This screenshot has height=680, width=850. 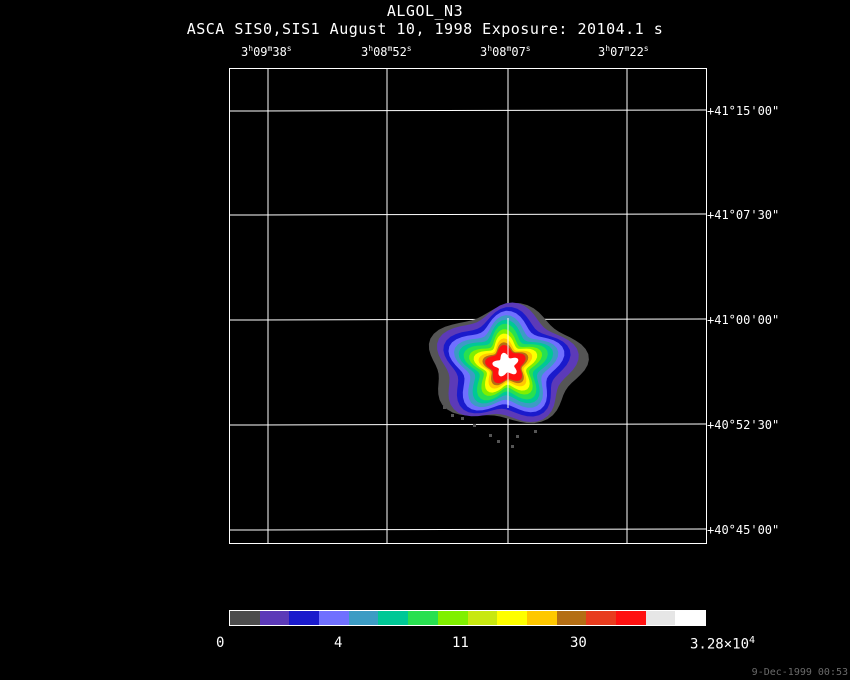 I want to click on intensity-contour-white, so click(x=505, y=364).